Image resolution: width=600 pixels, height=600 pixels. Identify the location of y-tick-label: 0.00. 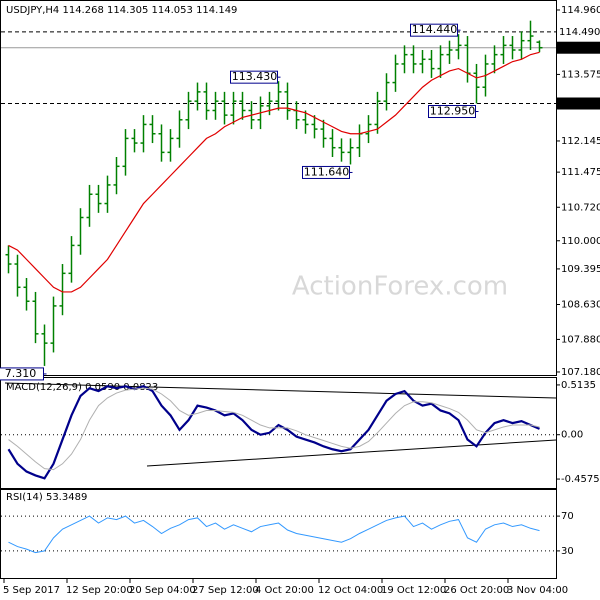
(572, 435).